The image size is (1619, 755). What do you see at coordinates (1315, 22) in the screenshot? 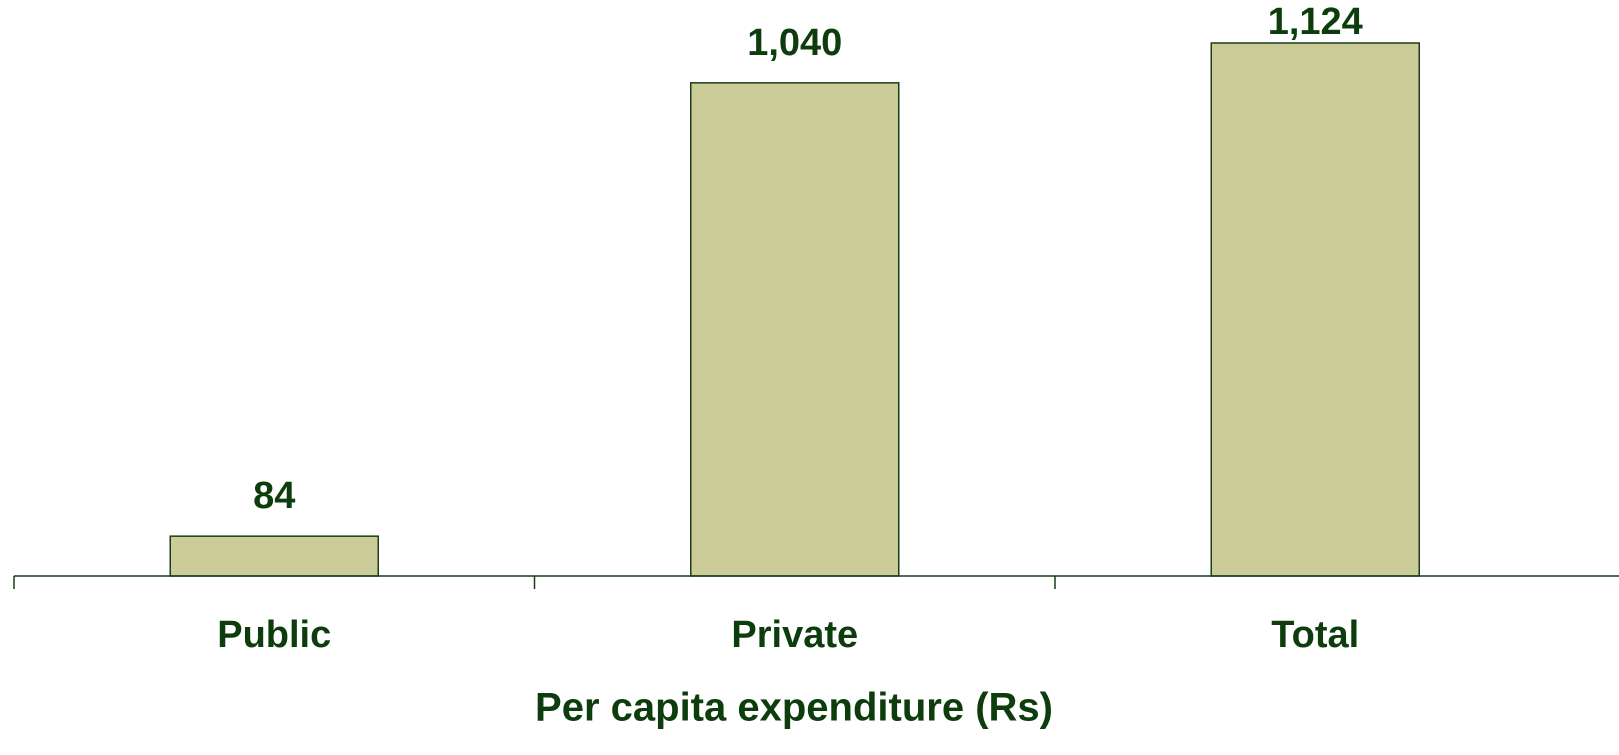
I see `value-label: 1,124` at bounding box center [1315, 22].